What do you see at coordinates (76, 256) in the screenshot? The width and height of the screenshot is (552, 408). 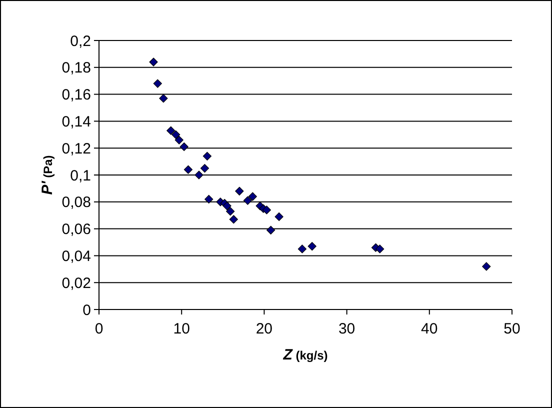 I see `y-tick-label: 0,04` at bounding box center [76, 256].